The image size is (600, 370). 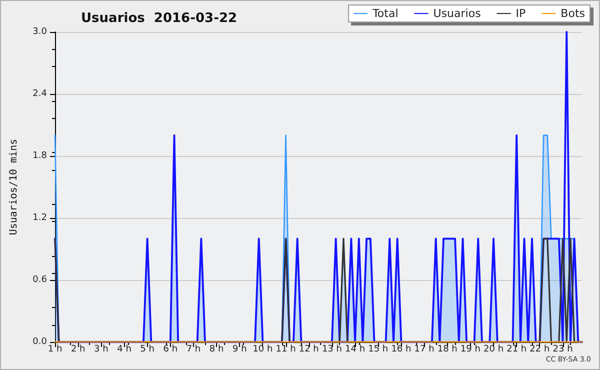 I want to click on y-tick-label: 2.4, so click(x=40, y=94).